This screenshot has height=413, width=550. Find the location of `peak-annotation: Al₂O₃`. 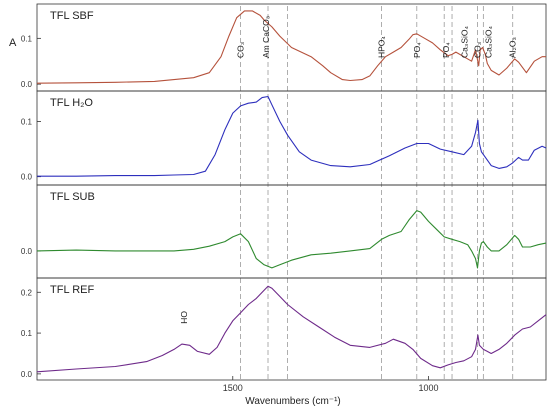

peak-annotation: Al₂O₃ is located at coordinates (513, 47).